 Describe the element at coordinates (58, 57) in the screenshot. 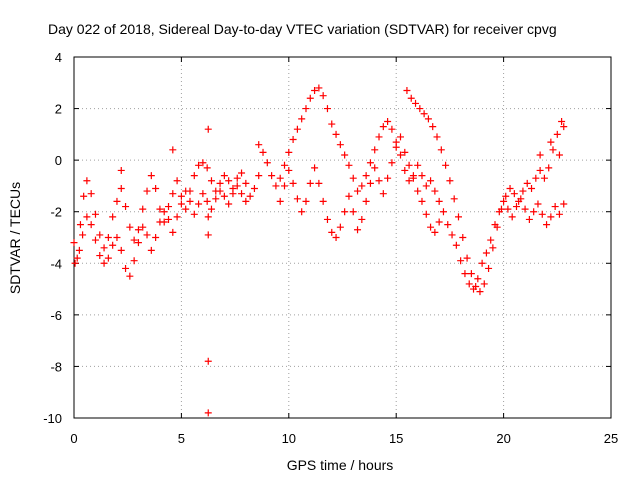

I see `y-tick-label: 4` at that location.